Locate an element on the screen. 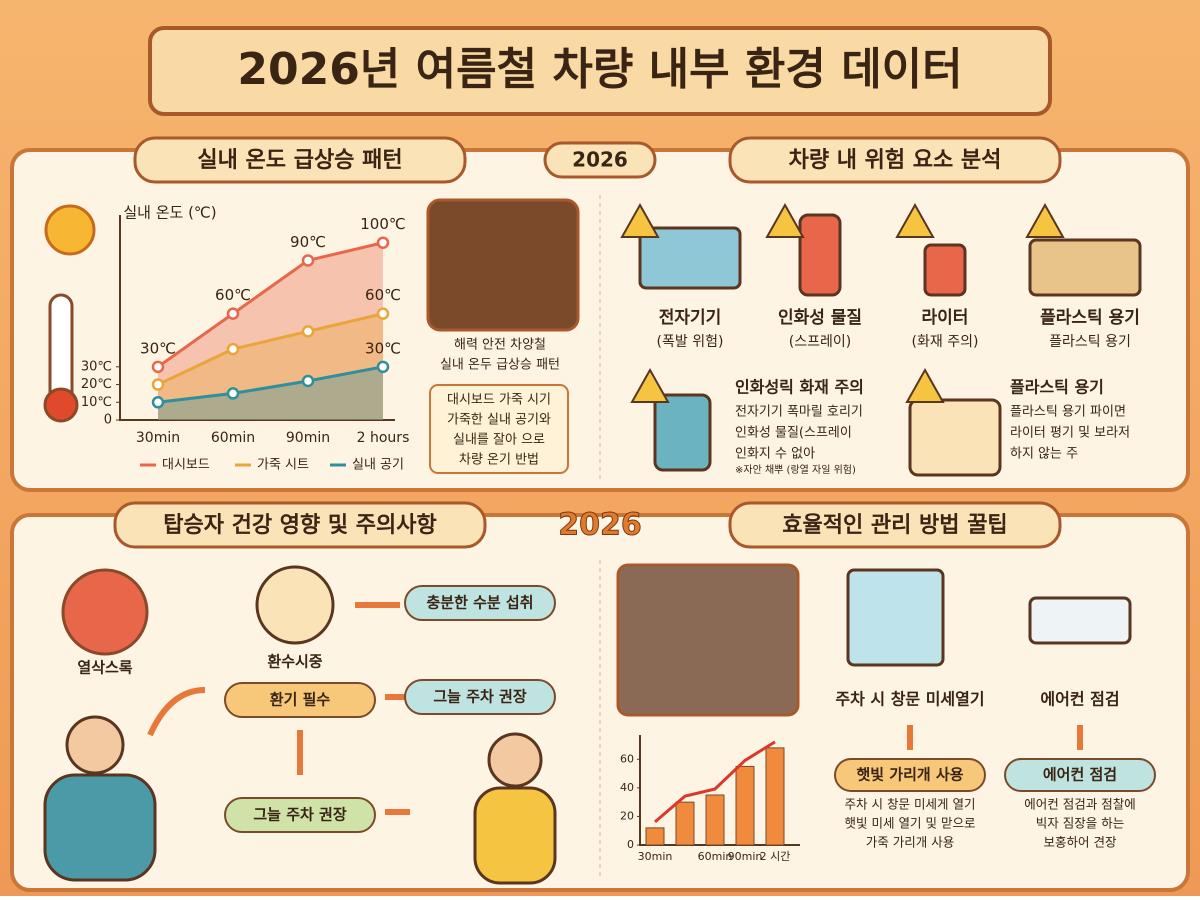 The width and height of the screenshot is (1200, 900). label: (폭발 위험) is located at coordinates (690, 342).